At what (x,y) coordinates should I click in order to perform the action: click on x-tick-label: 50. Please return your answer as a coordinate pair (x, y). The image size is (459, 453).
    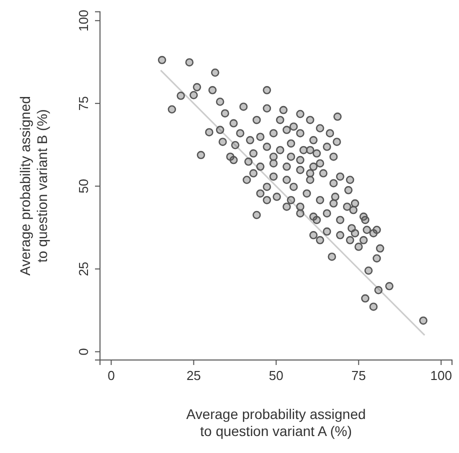
    Looking at the image, I should click on (276, 376).